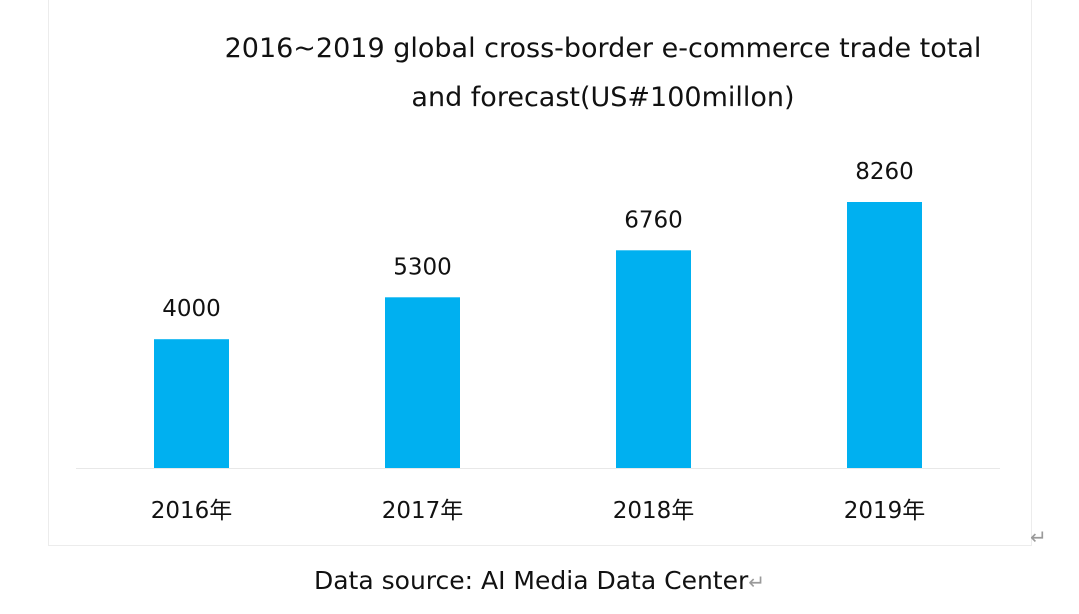 The image size is (1079, 614). What do you see at coordinates (422, 267) in the screenshot?
I see `data-label-1: 5300` at bounding box center [422, 267].